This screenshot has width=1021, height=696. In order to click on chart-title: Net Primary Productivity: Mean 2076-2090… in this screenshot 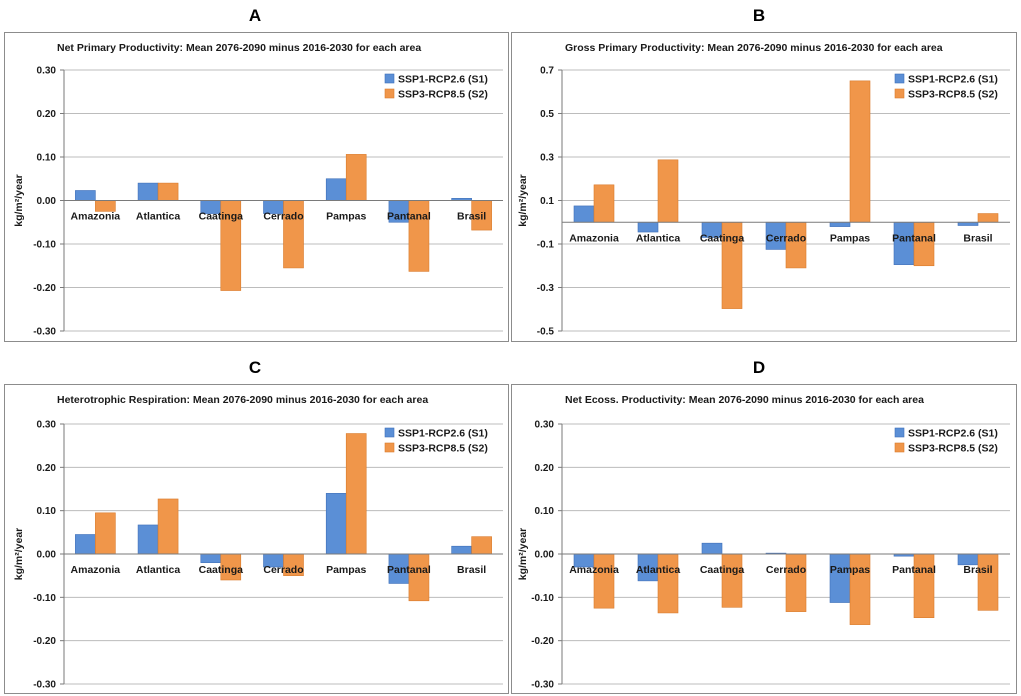, I will do `click(239, 48)`.